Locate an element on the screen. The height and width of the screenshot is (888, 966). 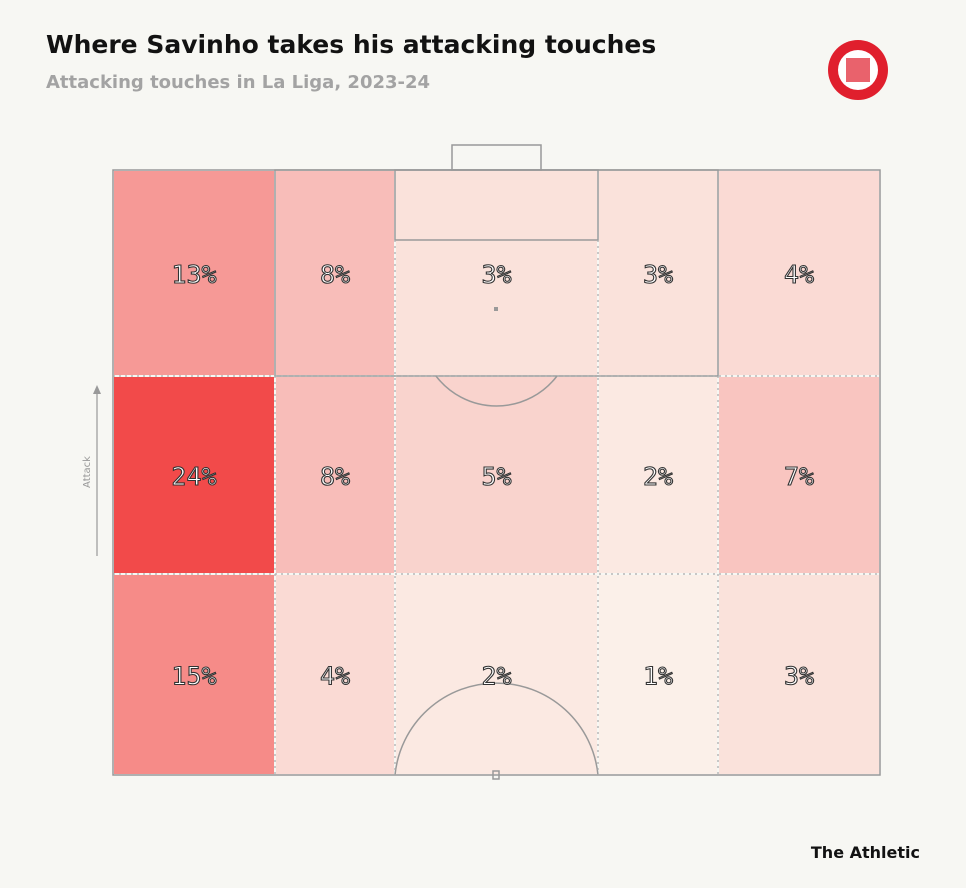
cell-label: 13% is located at coordinates (193, 274).